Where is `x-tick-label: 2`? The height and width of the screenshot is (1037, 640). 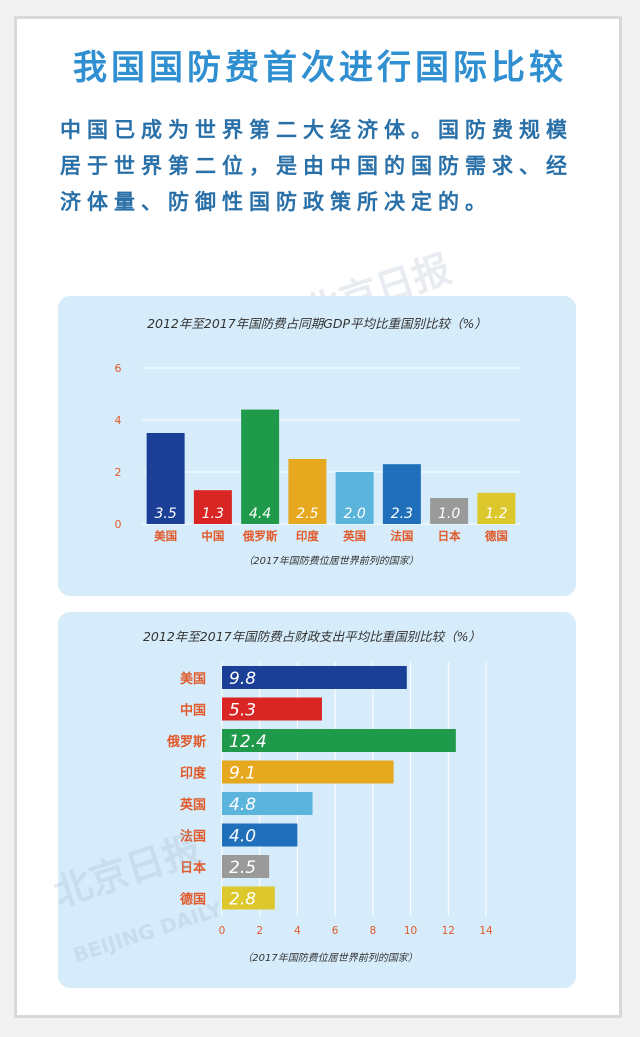 x-tick-label: 2 is located at coordinates (259, 931).